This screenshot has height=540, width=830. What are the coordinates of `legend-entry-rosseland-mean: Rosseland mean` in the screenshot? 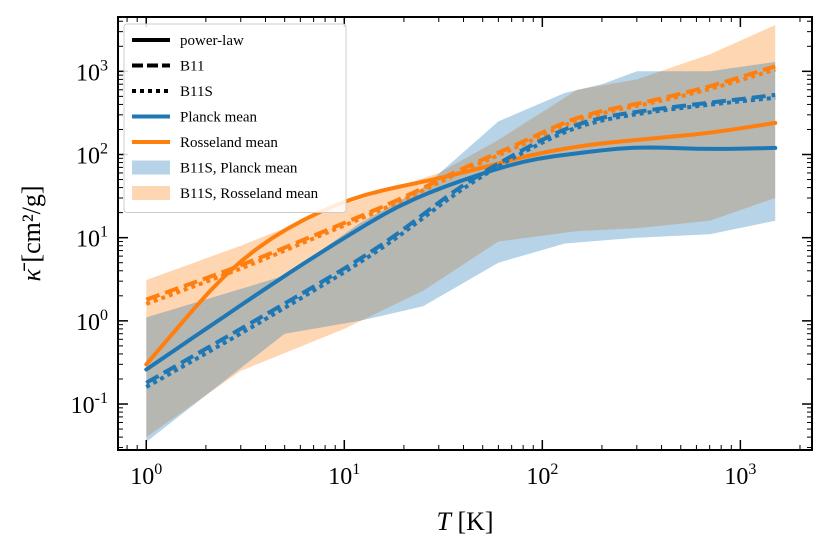 It's located at (205, 143).